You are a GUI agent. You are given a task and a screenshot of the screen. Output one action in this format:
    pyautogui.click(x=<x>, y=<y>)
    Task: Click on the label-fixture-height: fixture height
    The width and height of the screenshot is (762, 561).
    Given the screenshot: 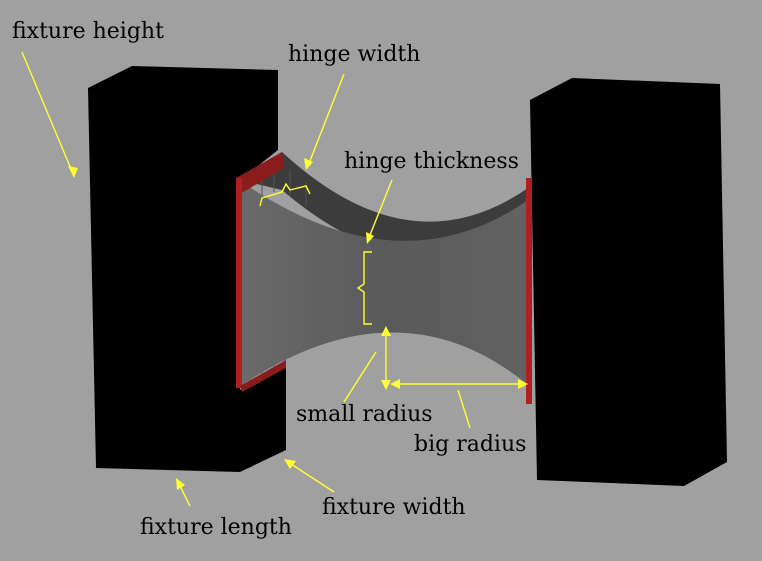 What is the action you would take?
    pyautogui.click(x=88, y=31)
    